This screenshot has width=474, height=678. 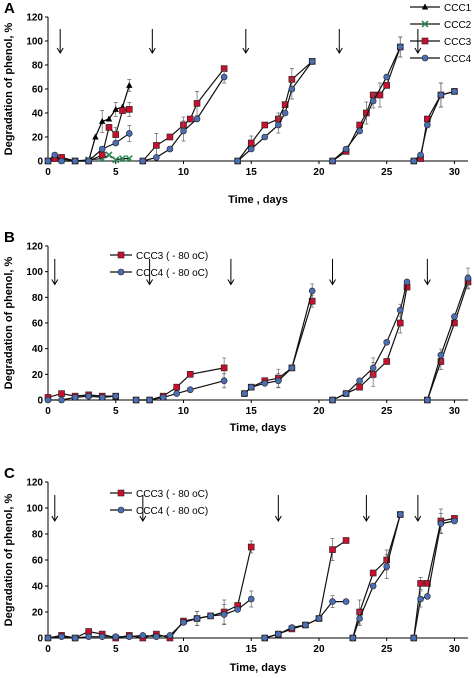 What do you see at coordinates (172, 256) in the screenshot?
I see `legend-entry: CCC3 ( - 80 oC)` at bounding box center [172, 256].